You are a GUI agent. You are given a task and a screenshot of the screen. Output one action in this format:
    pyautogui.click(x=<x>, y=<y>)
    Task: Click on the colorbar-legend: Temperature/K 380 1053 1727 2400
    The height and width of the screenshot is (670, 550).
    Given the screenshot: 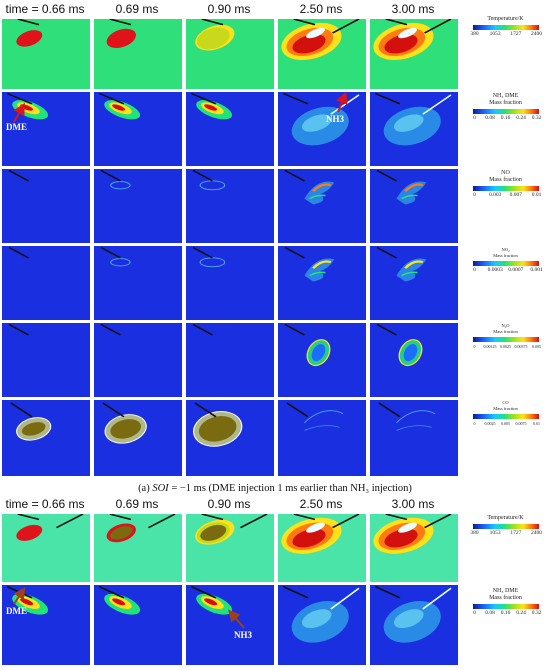 What is the action you would take?
    pyautogui.click(x=505, y=27)
    